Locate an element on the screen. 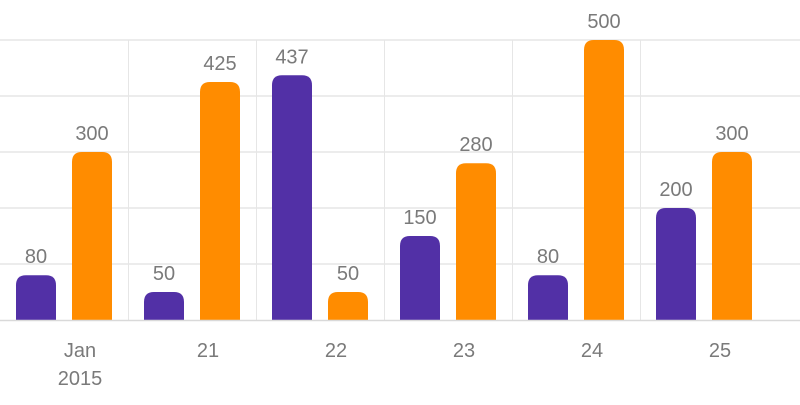  x-tick-label: Jan is located at coordinates (80, 351).